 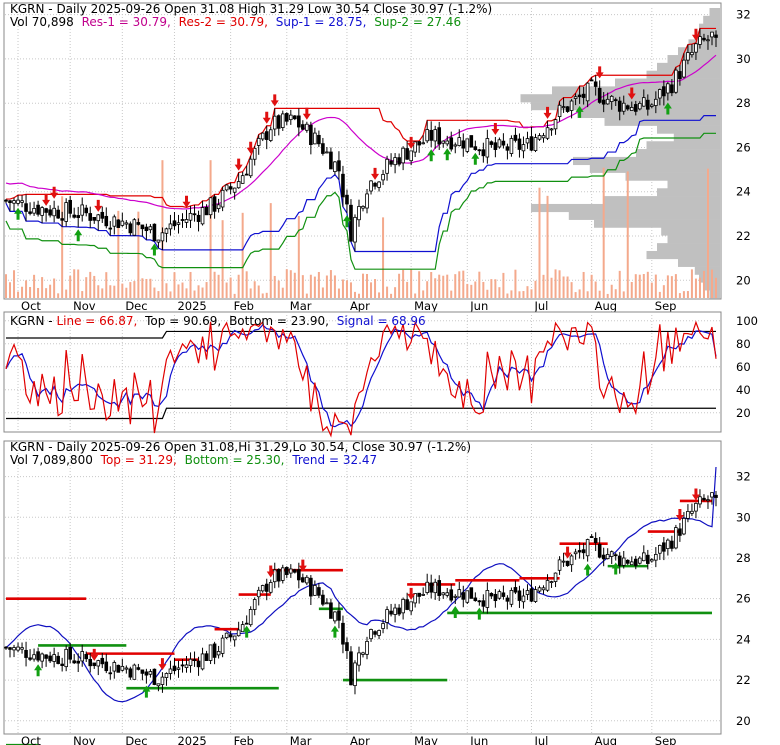 I want to click on x-tick-label: 2025, so click(x=191, y=739).